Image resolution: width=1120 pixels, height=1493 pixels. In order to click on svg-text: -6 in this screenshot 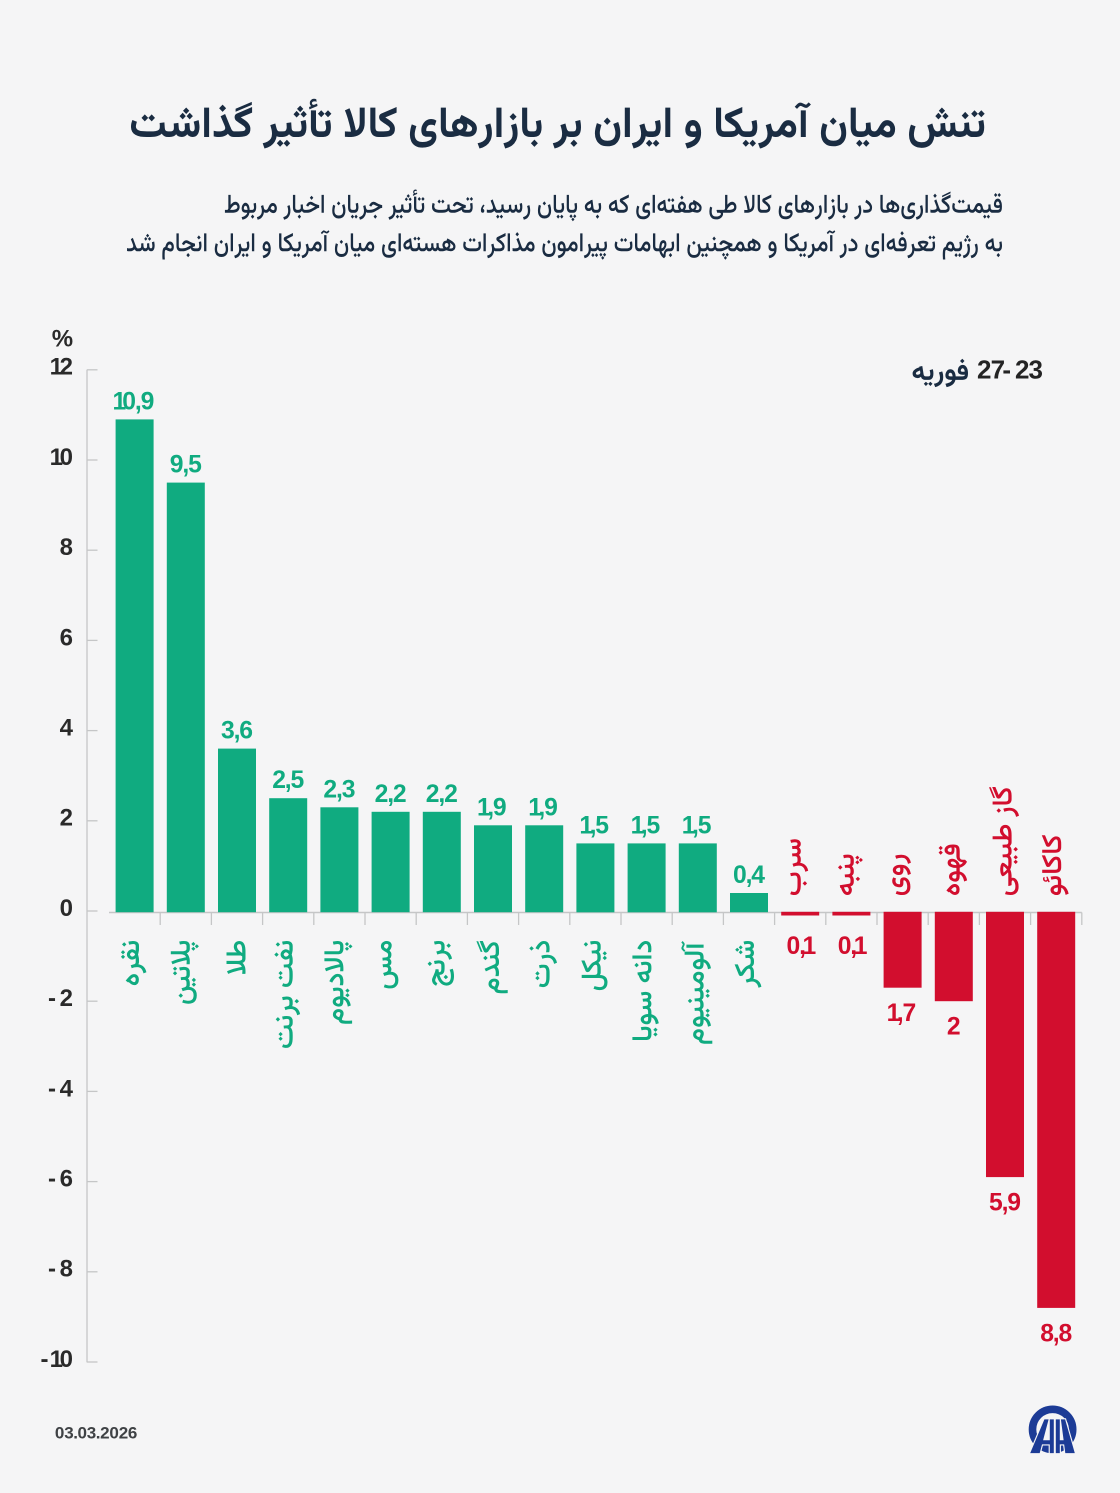, I will do `click(60, 1179)`.